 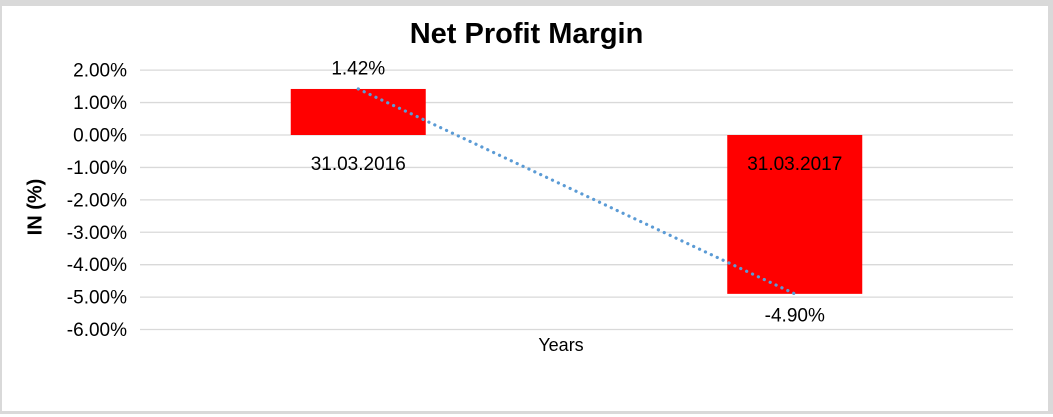 I want to click on y-tick-label: -2.00%, so click(x=97, y=200).